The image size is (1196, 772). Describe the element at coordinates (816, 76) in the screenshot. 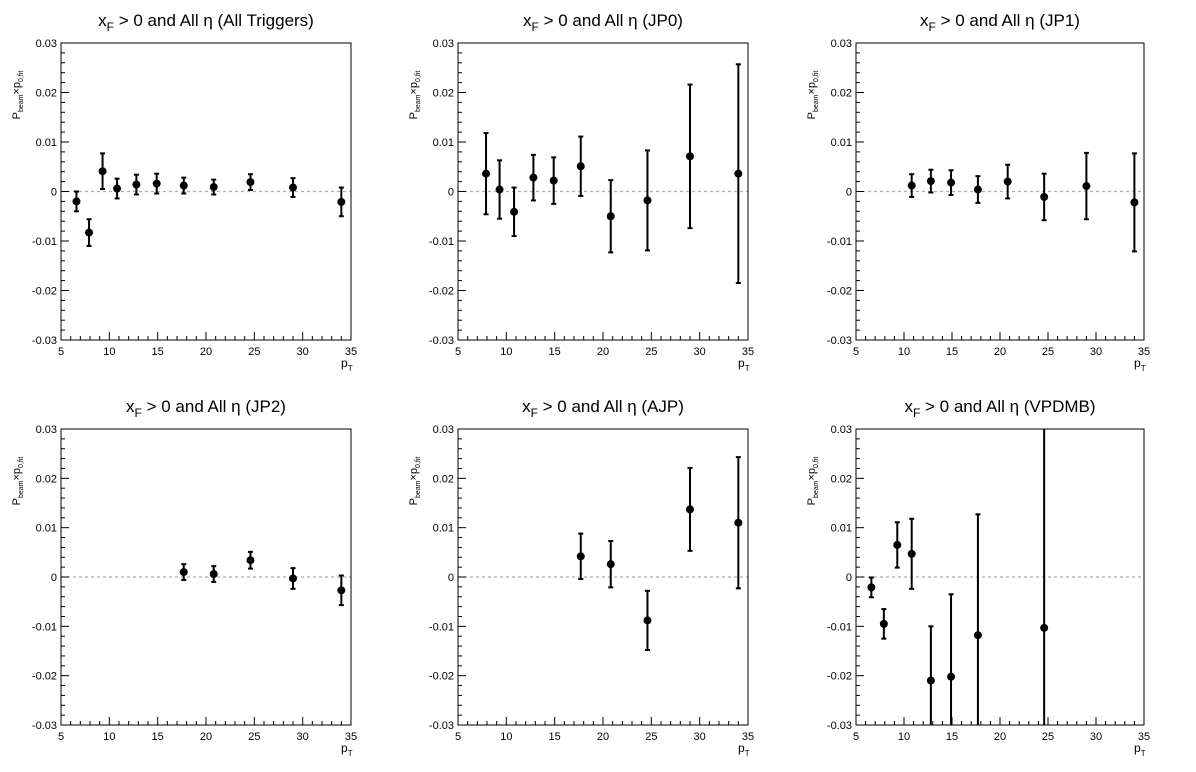

I see `y-axis-label-subscript: 0,fit` at that location.